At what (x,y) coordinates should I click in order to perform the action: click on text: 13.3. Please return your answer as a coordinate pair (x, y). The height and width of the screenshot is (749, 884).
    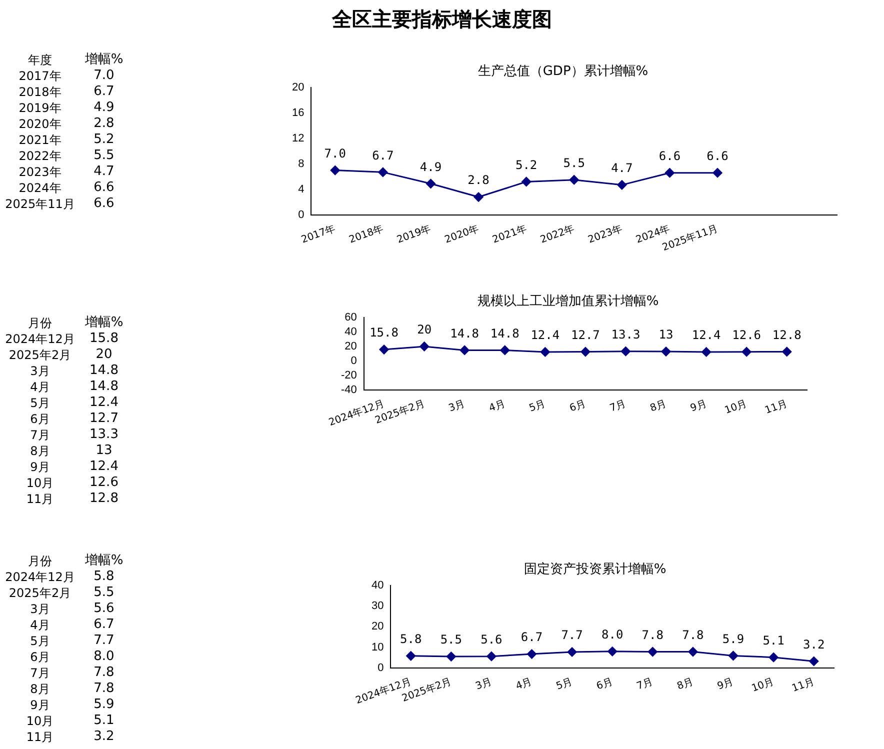
    Looking at the image, I should click on (625, 334).